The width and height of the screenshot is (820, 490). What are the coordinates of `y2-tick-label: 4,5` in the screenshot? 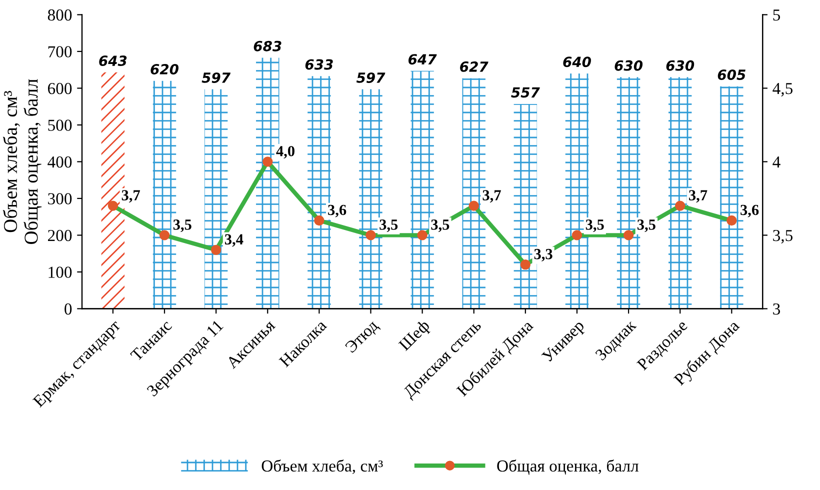 It's located at (782, 90).